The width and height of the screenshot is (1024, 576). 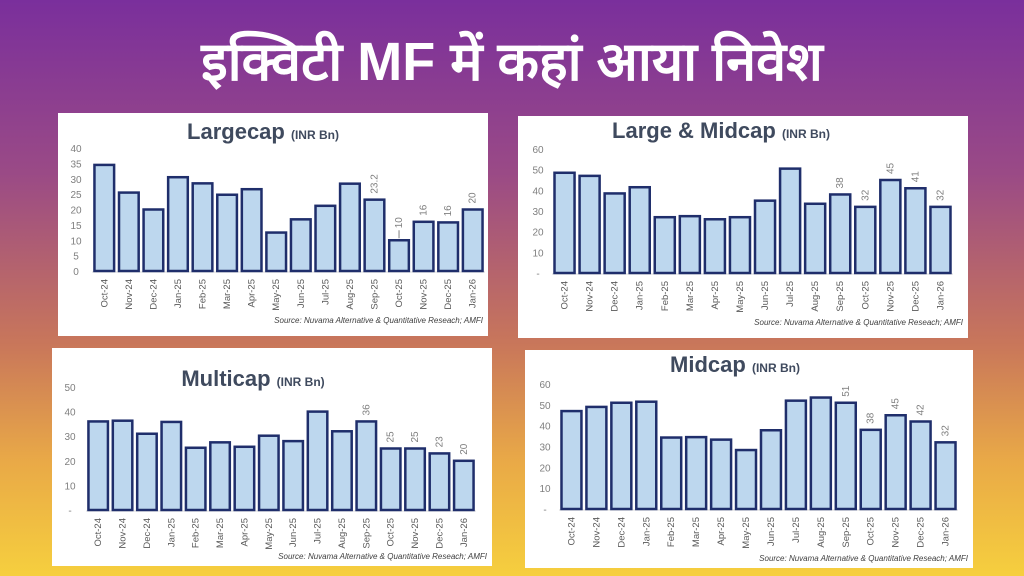 I want to click on y-tick-label: 60, so click(x=538, y=150).